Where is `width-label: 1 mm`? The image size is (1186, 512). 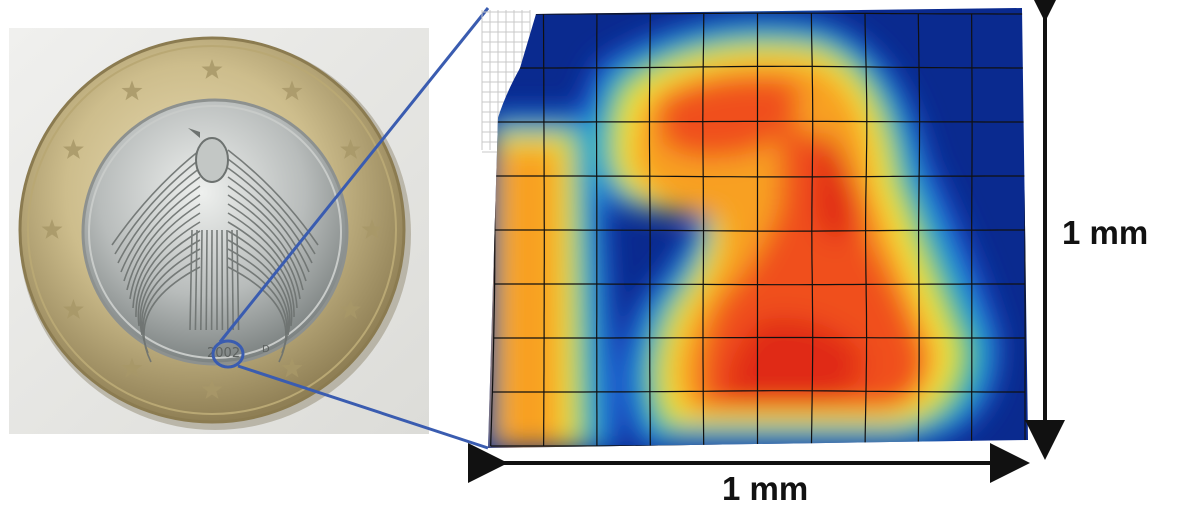
width-label: 1 mm is located at coordinates (765, 488).